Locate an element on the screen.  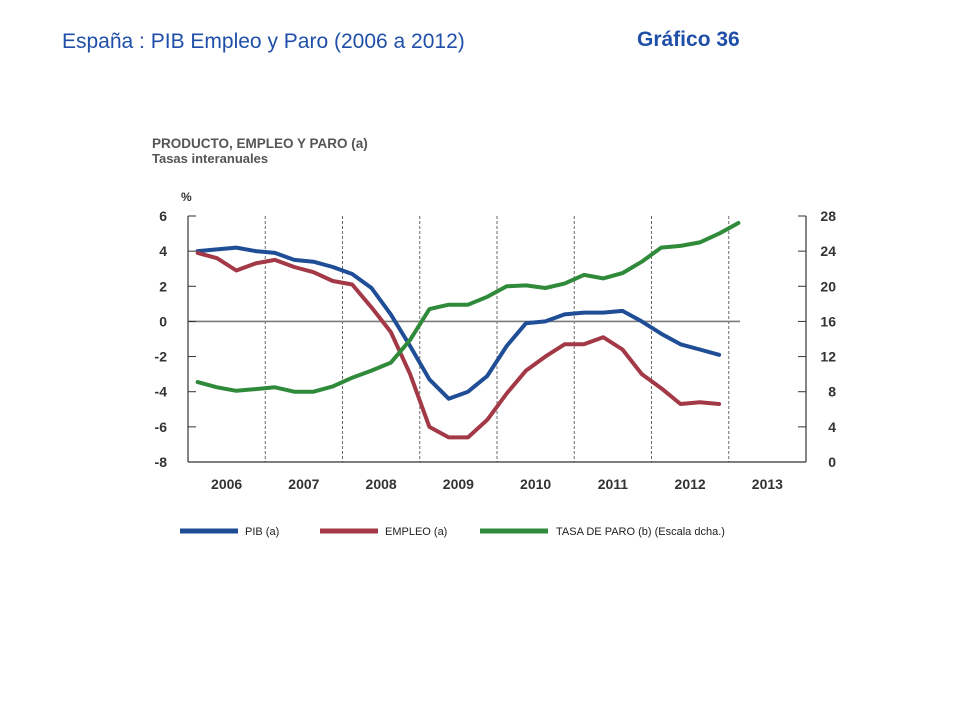
left-tick-label: -4 is located at coordinates (161, 392).